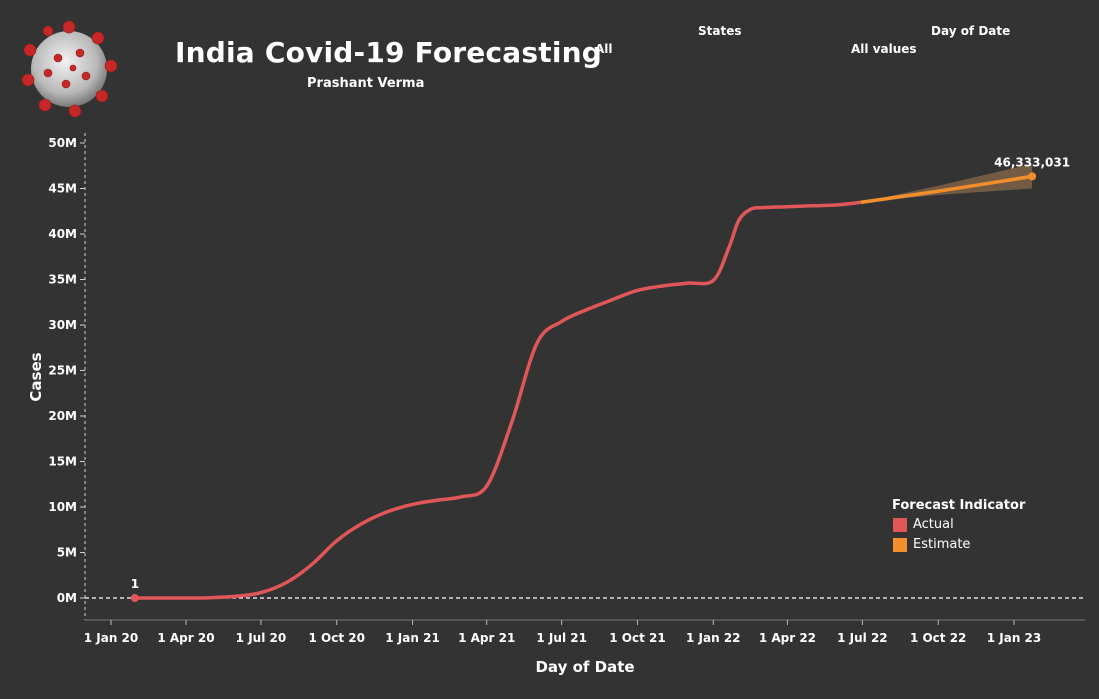 The image size is (1099, 699). Describe the element at coordinates (62, 507) in the screenshot. I see `y-tick-label: 10M` at that location.